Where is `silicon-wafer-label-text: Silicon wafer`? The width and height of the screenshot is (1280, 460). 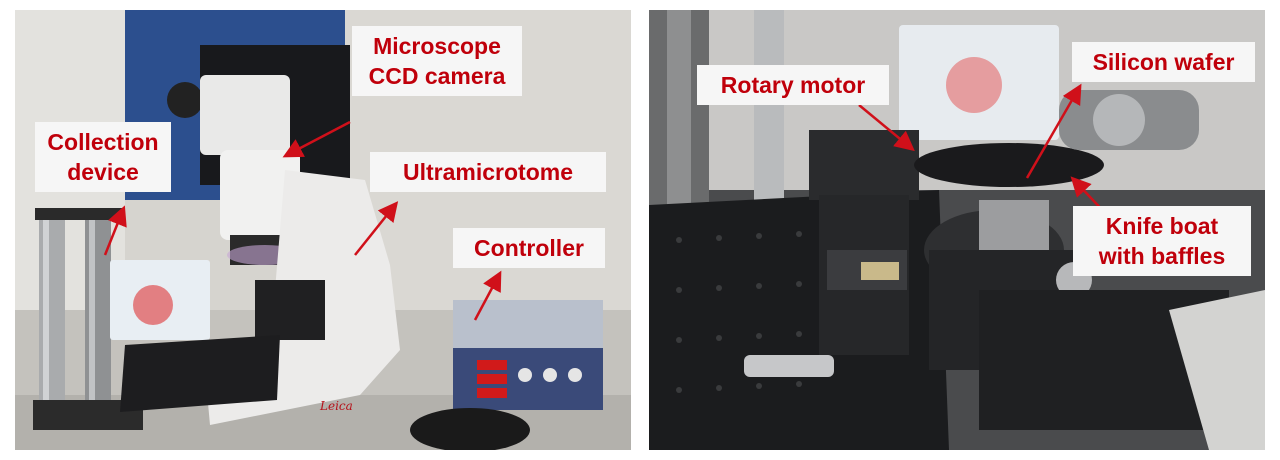 silicon-wafer-label-text: Silicon wafer is located at coordinates (1163, 62).